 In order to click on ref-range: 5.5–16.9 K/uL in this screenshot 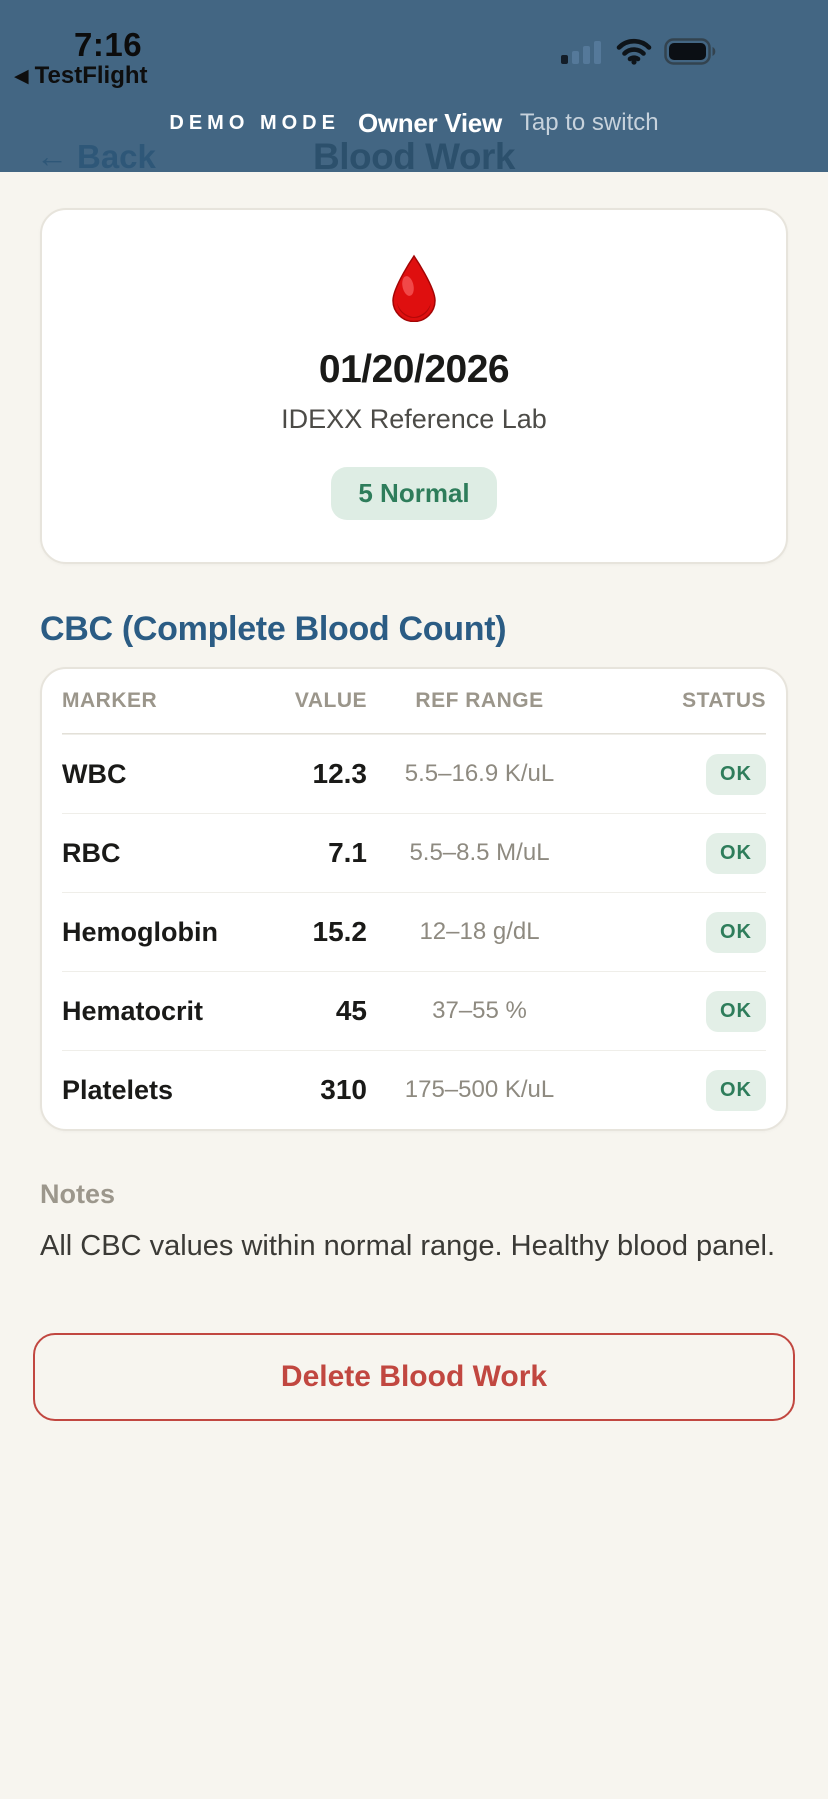, I will do `click(479, 773)`.